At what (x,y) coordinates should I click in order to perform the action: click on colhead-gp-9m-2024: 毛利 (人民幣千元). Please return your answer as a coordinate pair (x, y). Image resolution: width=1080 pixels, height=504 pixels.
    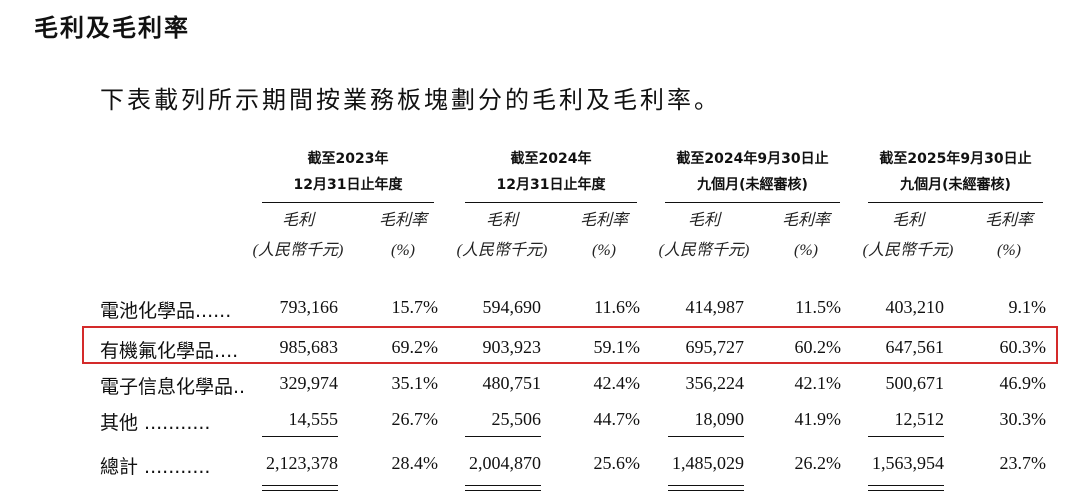
    Looking at the image, I should click on (704, 236).